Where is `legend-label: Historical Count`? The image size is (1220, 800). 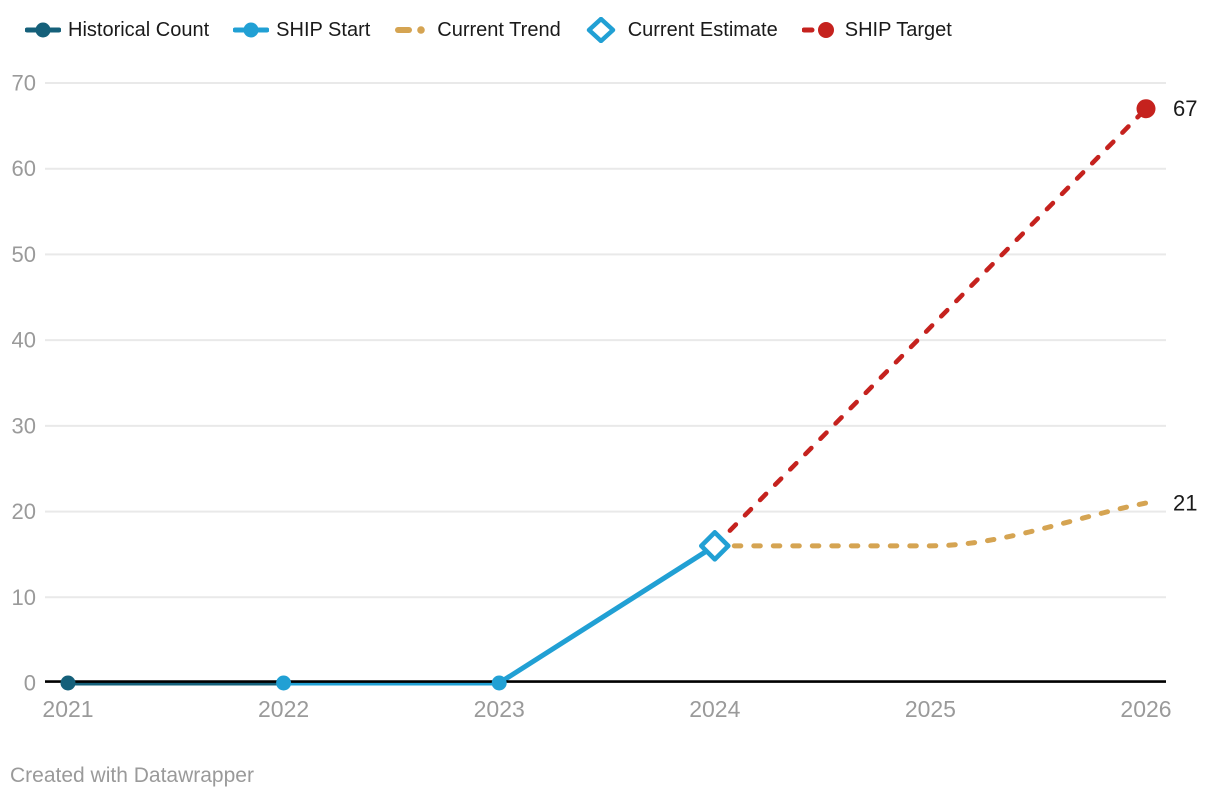 legend-label: Historical Count is located at coordinates (139, 30).